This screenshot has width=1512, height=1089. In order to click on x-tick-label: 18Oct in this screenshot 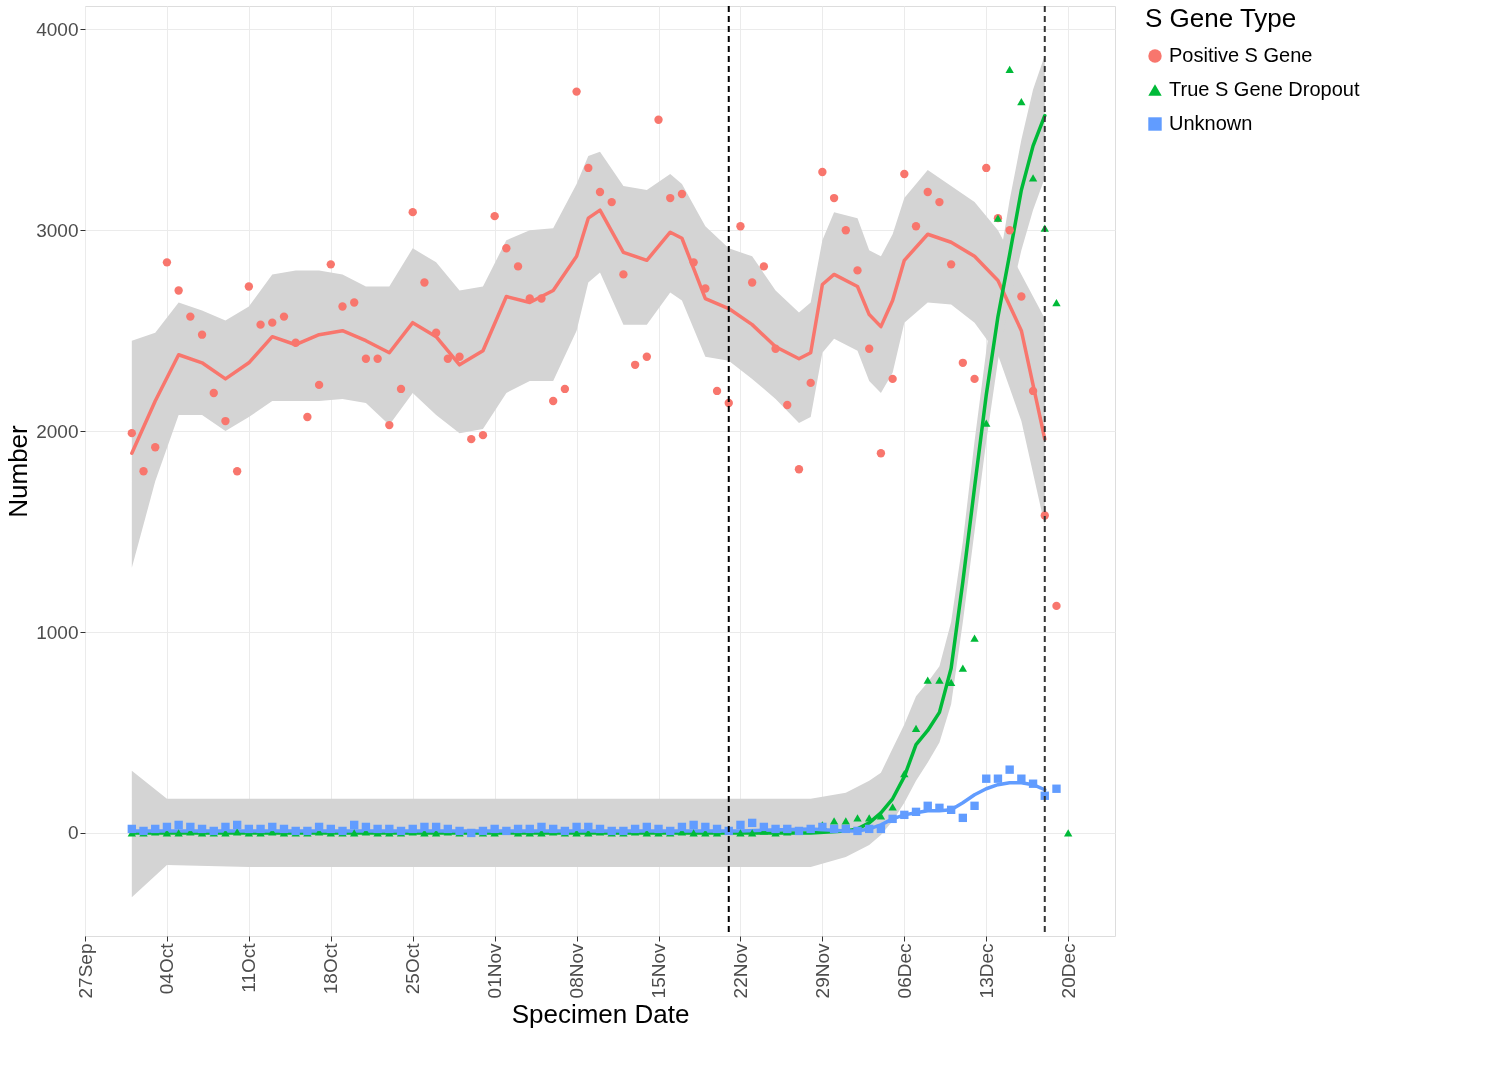, I will do `click(331, 968)`.